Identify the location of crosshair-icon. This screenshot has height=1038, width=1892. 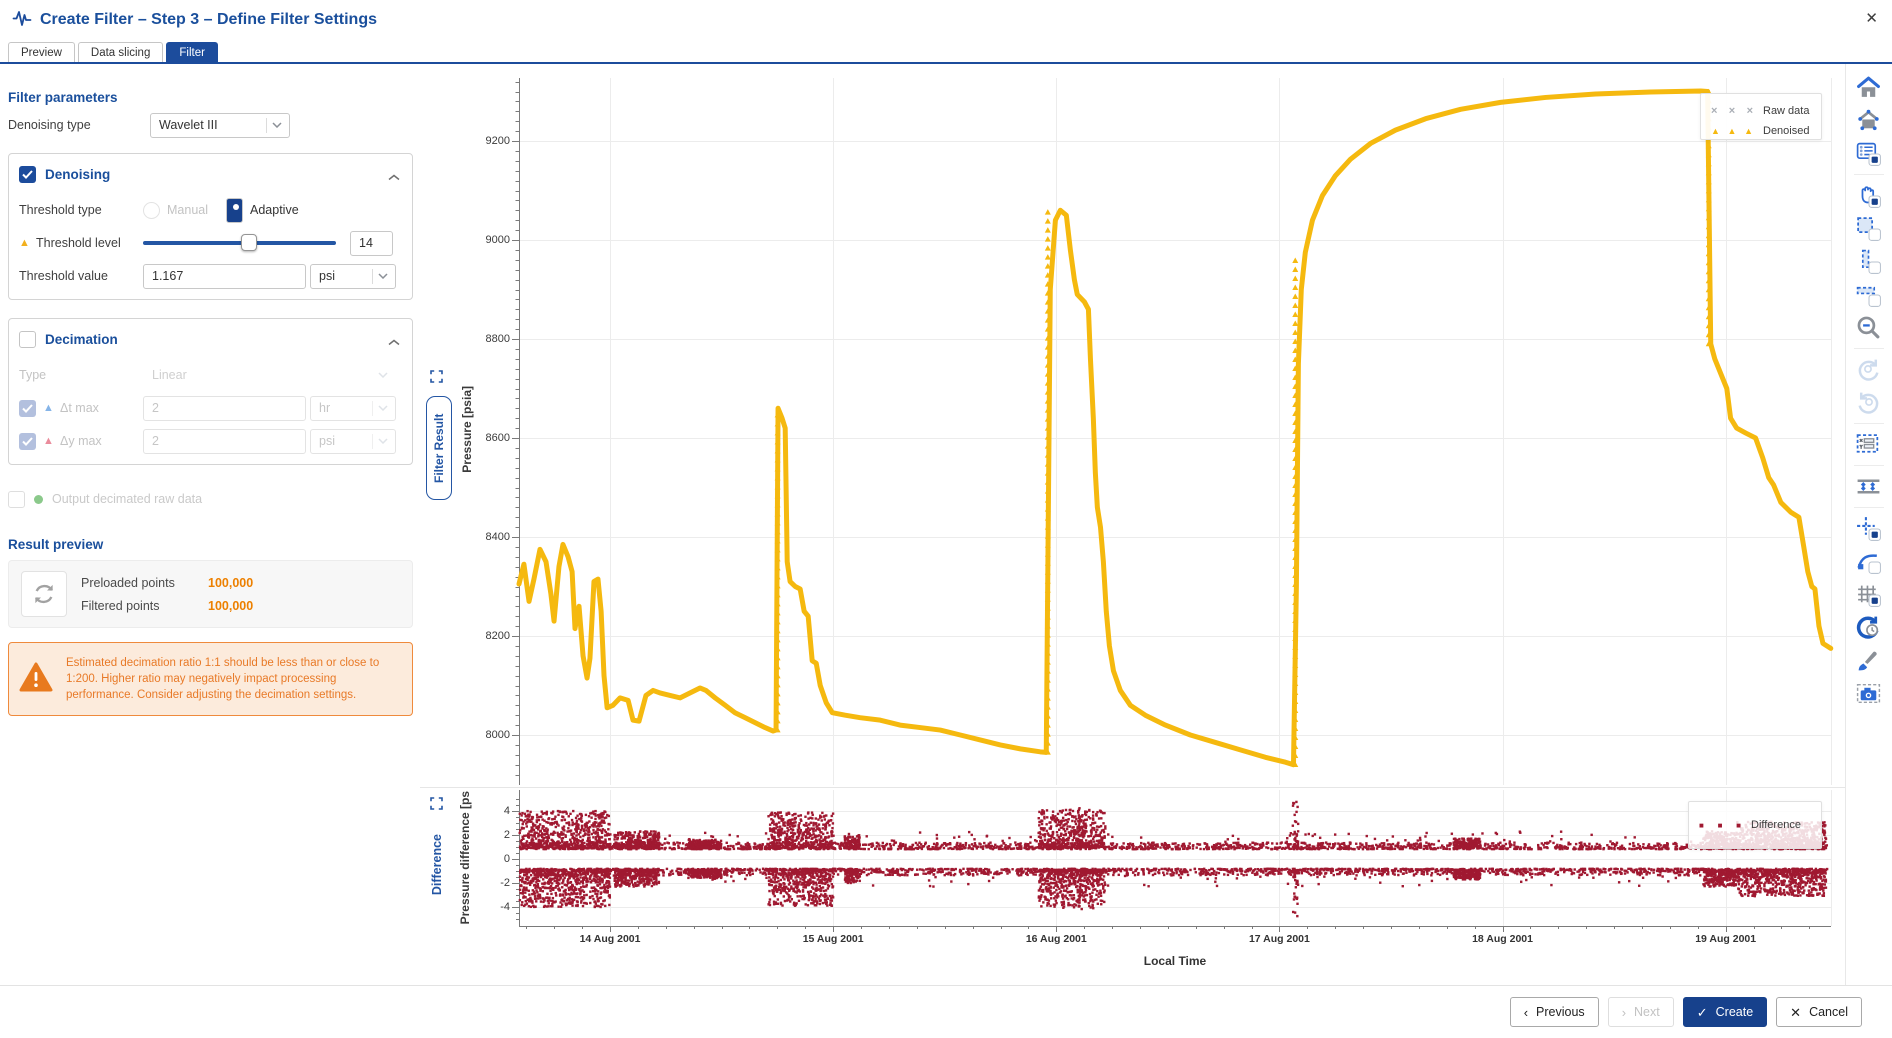
(1868, 528).